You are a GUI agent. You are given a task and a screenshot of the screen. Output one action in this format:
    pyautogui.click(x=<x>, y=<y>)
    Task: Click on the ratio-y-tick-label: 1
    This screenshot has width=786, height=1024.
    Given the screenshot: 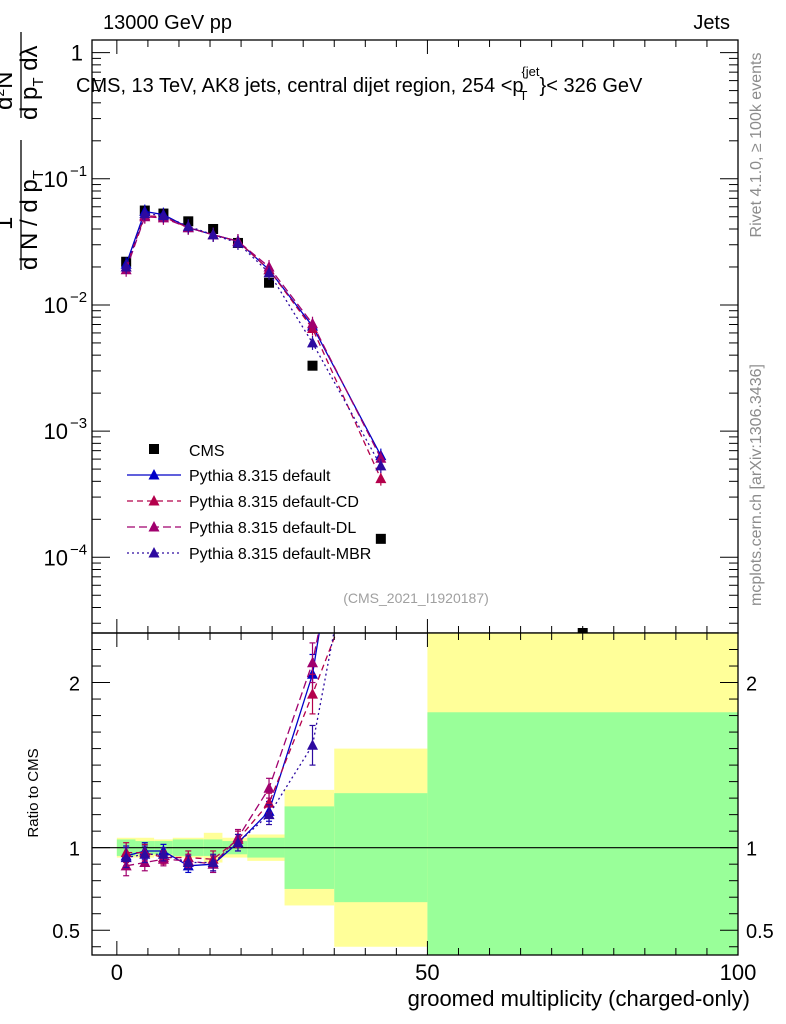 What is the action you would take?
    pyautogui.click(x=74, y=850)
    